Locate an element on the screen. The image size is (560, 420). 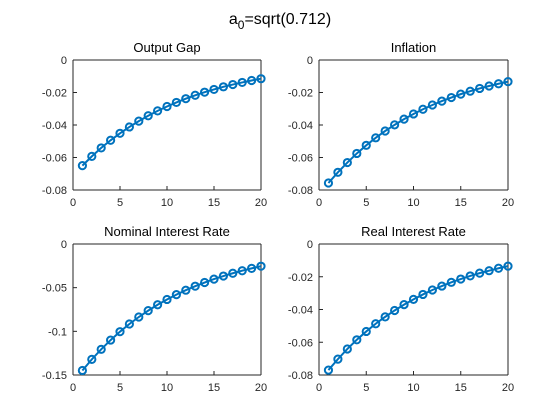
y-tick-label: -0.1 is located at coordinates (57, 332).